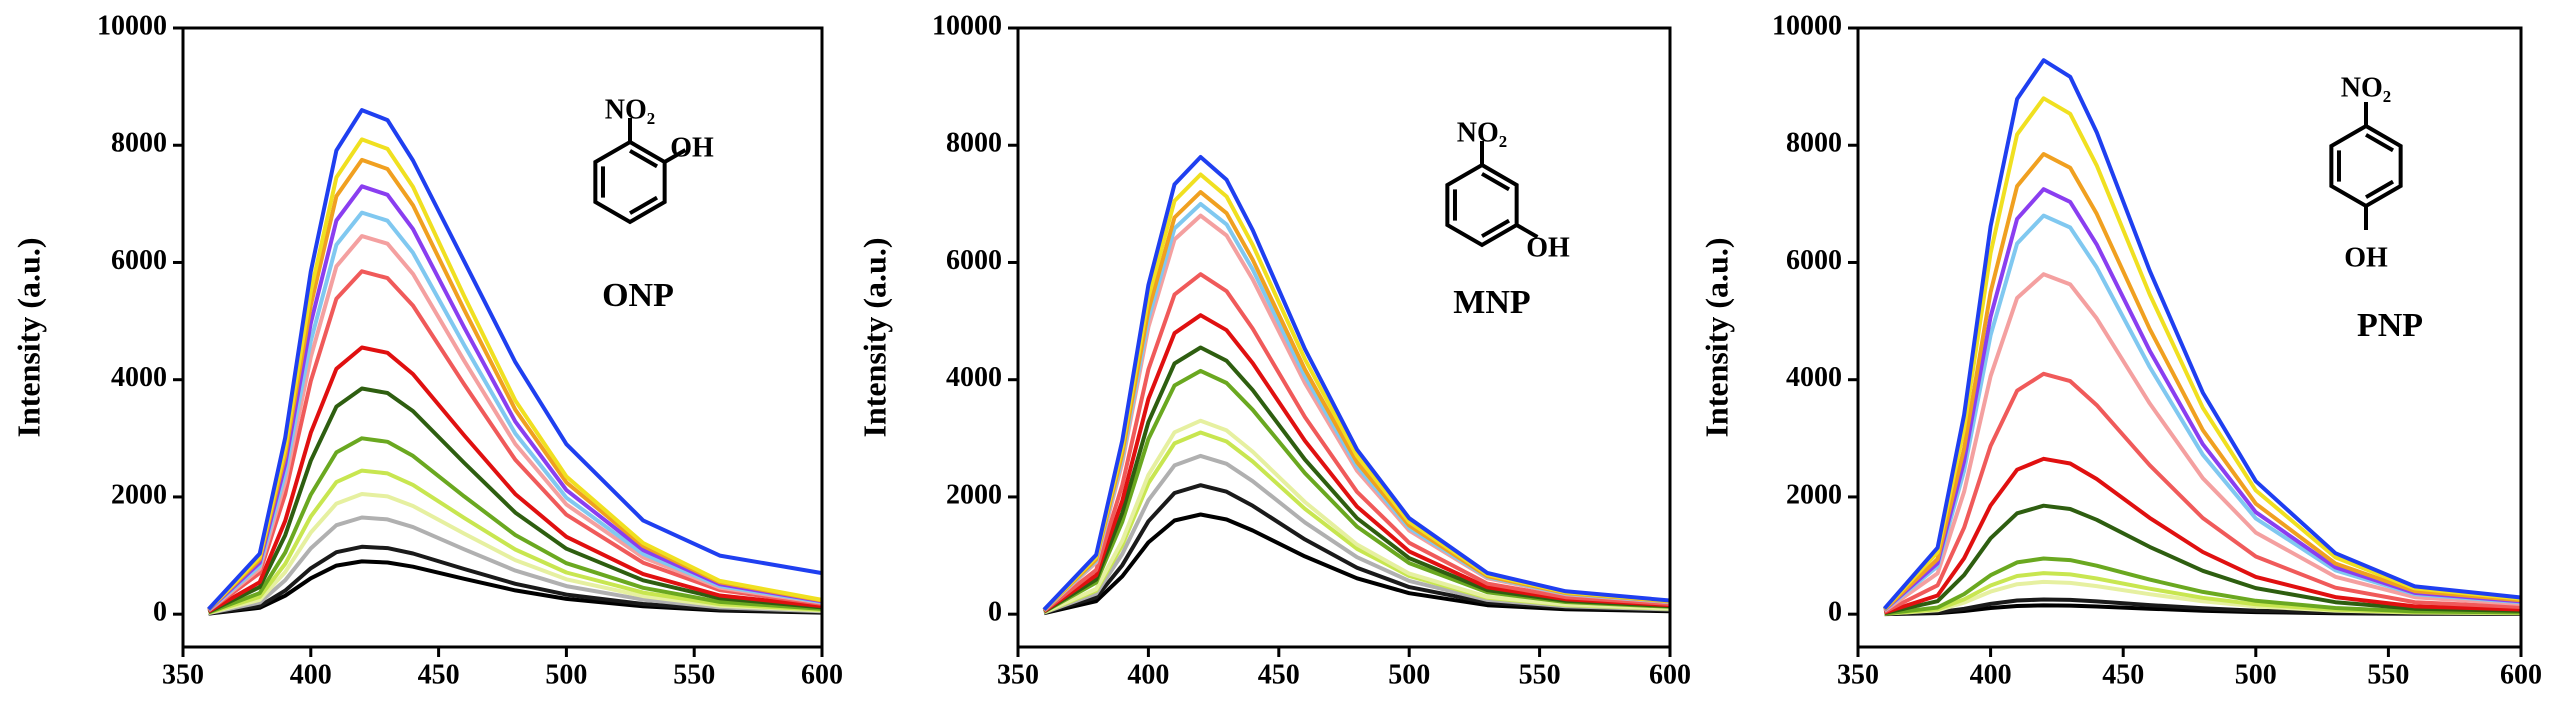 This screenshot has width=2567, height=701. What do you see at coordinates (2390, 325) in the screenshot?
I see `compound-label: PNP` at bounding box center [2390, 325].